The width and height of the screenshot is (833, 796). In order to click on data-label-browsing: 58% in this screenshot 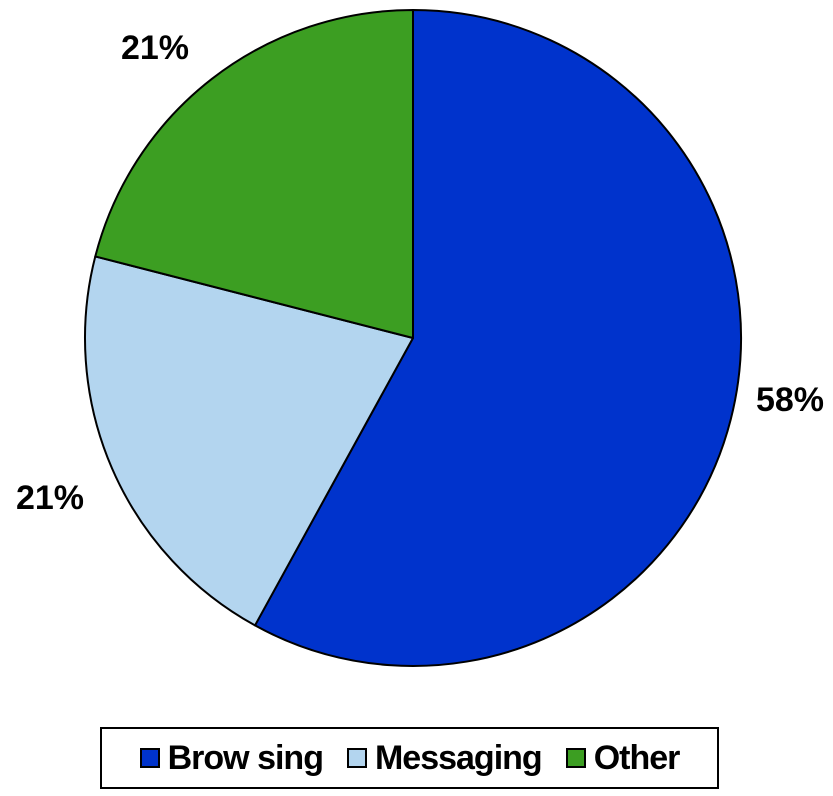, I will do `click(790, 400)`.